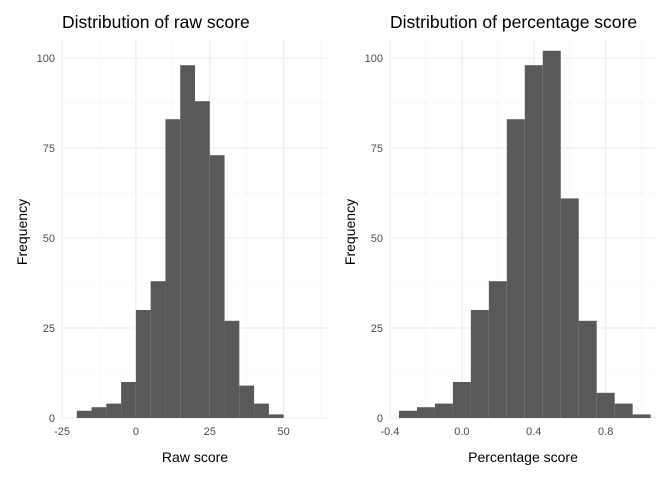  I want to click on x-axis-label: Raw score, so click(195, 457).